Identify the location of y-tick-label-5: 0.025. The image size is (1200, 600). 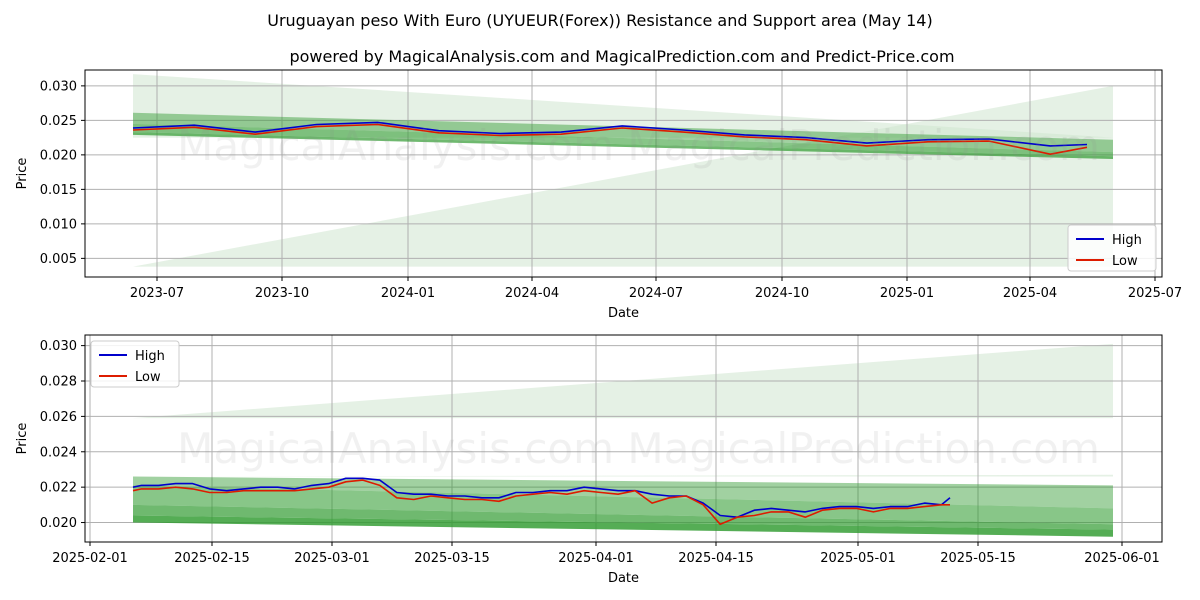
(58, 121).